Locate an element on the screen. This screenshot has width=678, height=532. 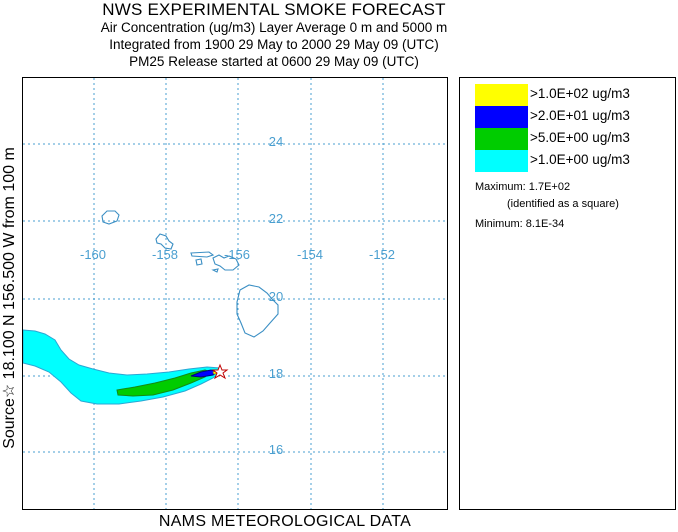
lat-label-18: 18 is located at coordinates (276, 373).